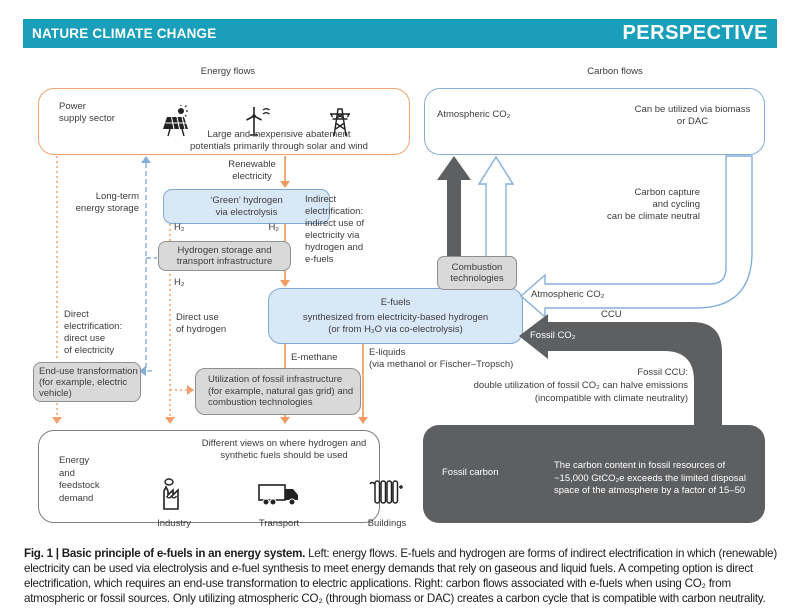 The image size is (800, 615). What do you see at coordinates (611, 314) in the screenshot?
I see `ccu-label: CCU` at bounding box center [611, 314].